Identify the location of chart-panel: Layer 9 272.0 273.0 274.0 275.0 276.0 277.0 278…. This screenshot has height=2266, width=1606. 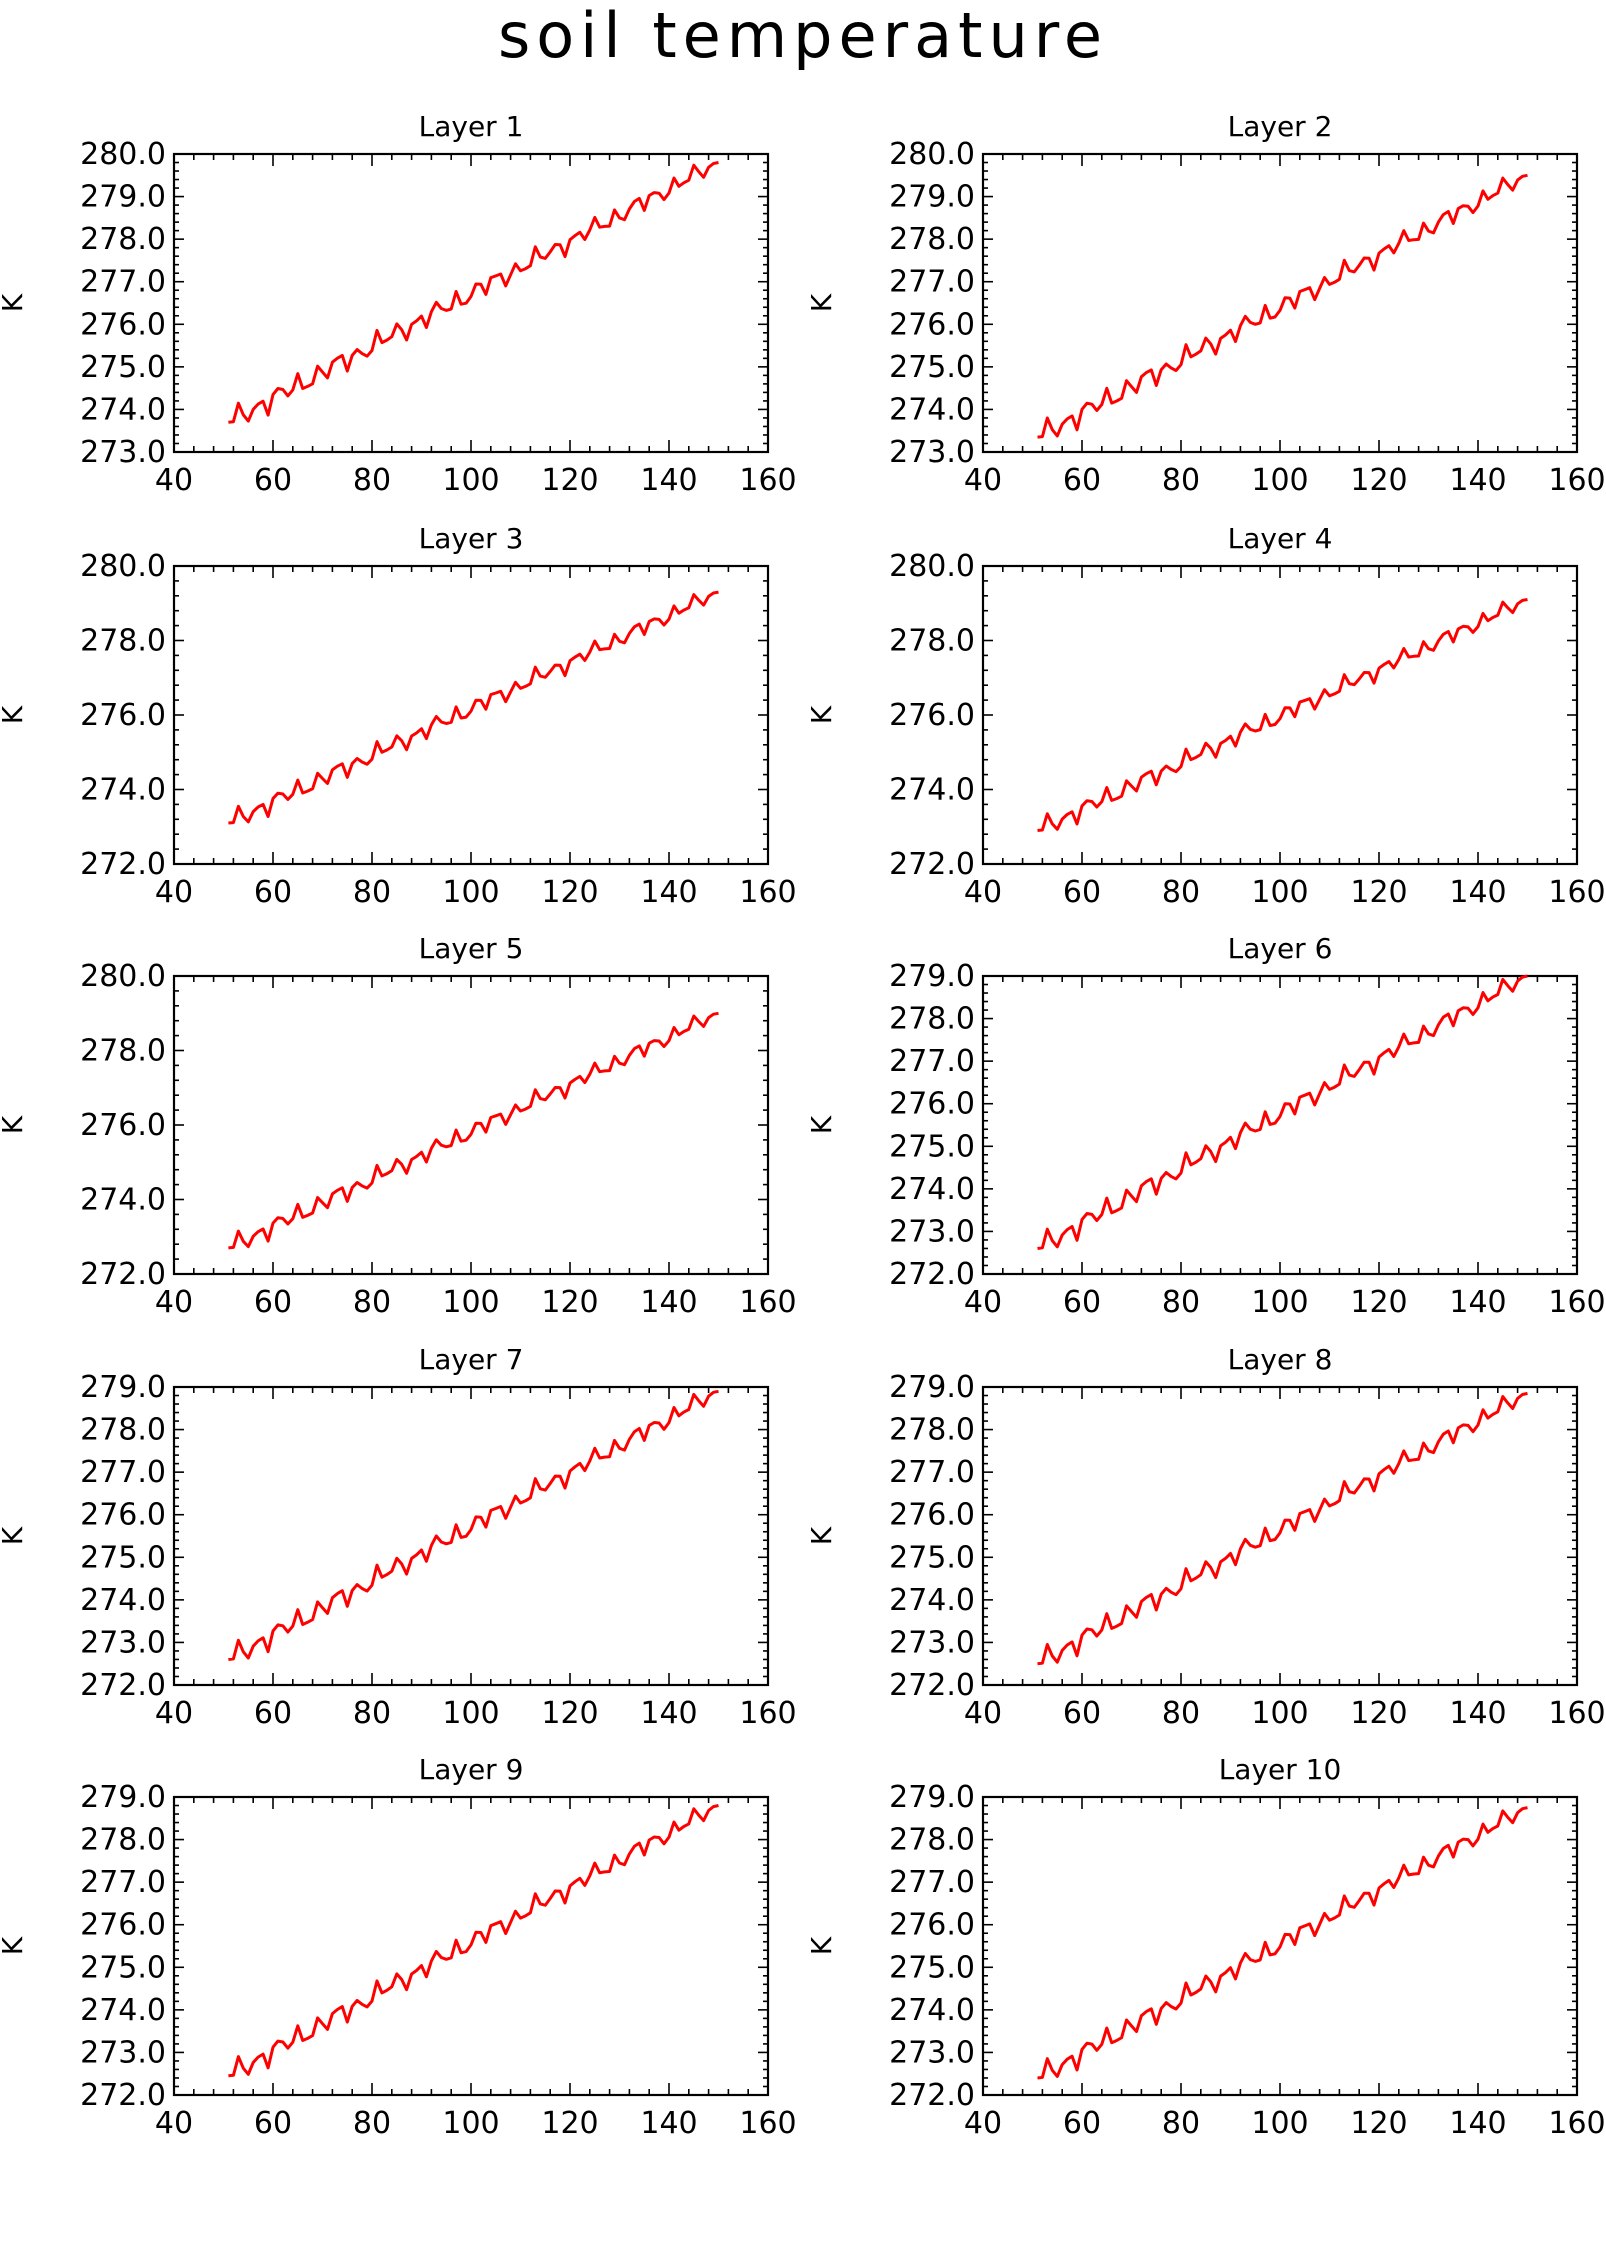
(398, 1947).